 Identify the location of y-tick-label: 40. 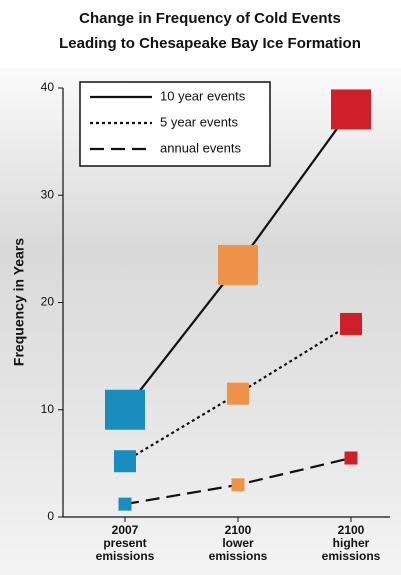
(48, 87).